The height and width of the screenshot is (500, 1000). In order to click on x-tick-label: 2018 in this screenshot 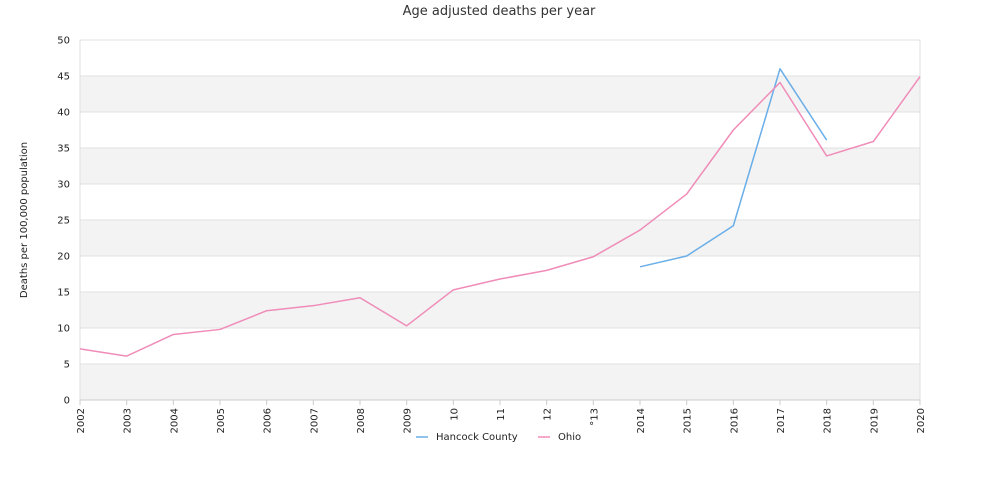, I will do `click(828, 420)`.